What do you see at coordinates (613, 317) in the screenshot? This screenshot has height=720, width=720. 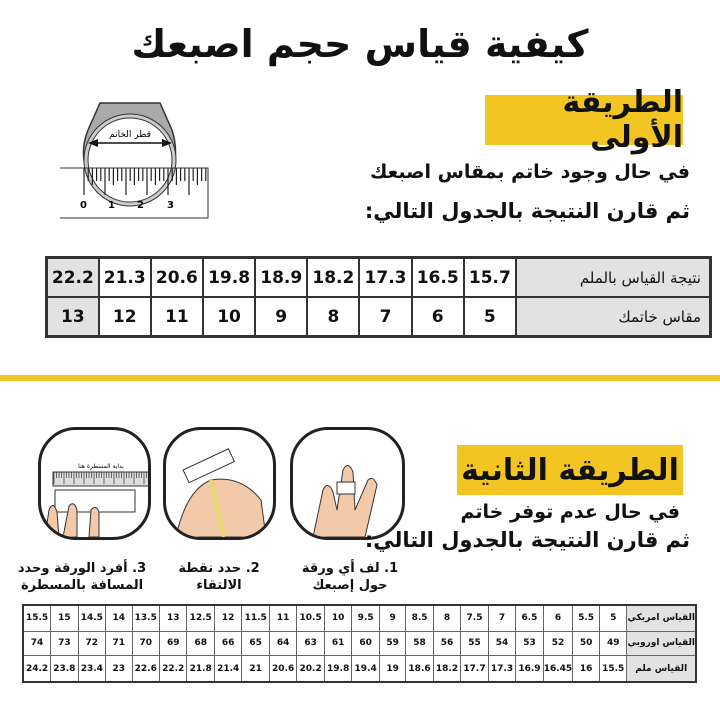 I see `row-header: مقاس خاتمك` at bounding box center [613, 317].